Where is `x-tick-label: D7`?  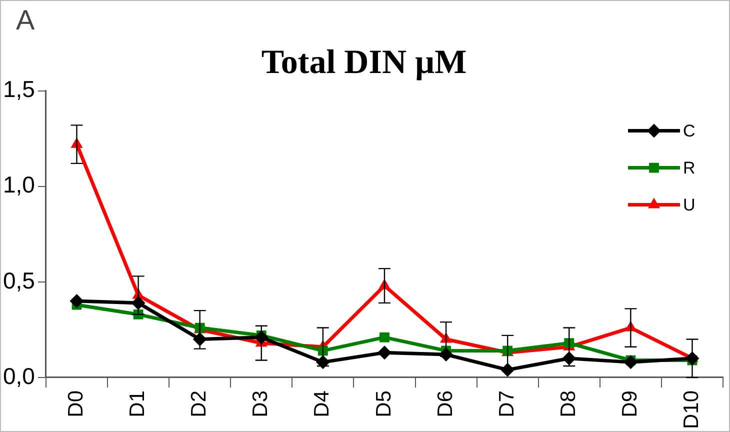 x-tick-label: D7 is located at coordinates (506, 404).